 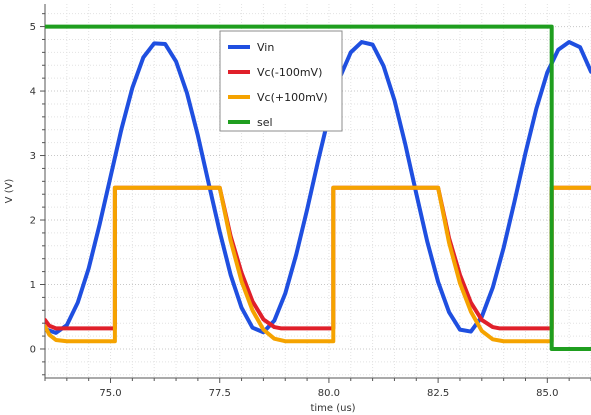 What do you see at coordinates (33, 285) in the screenshot?
I see `y-tick-label: 1` at bounding box center [33, 285].